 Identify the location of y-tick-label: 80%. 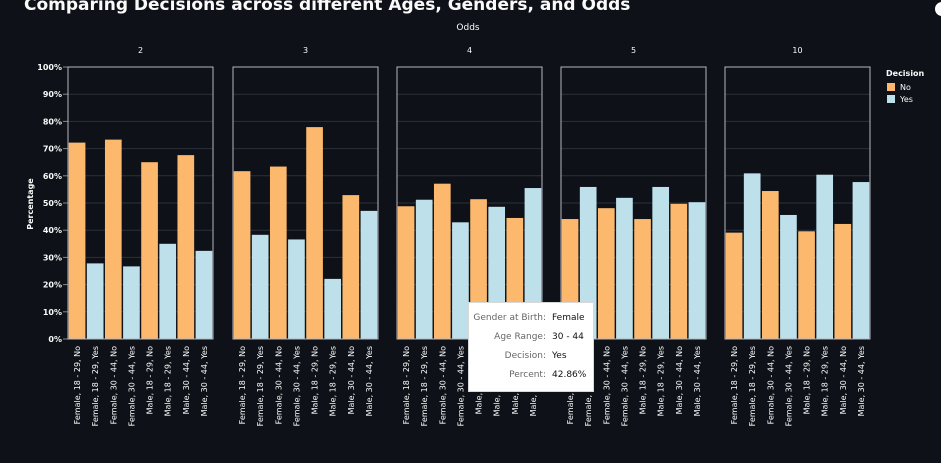
(52, 121).